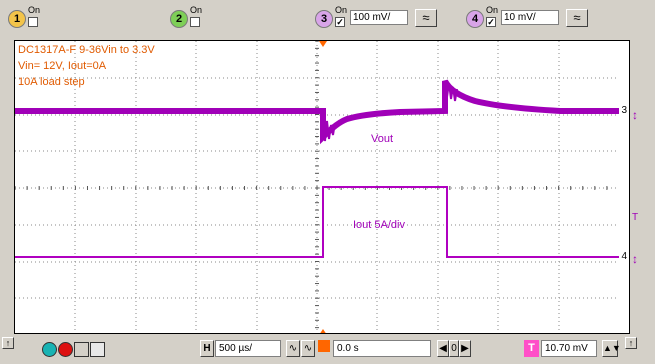 Image resolution: width=655 pixels, height=364 pixels. Describe the element at coordinates (81, 349) in the screenshot. I see `save-icon` at that location.